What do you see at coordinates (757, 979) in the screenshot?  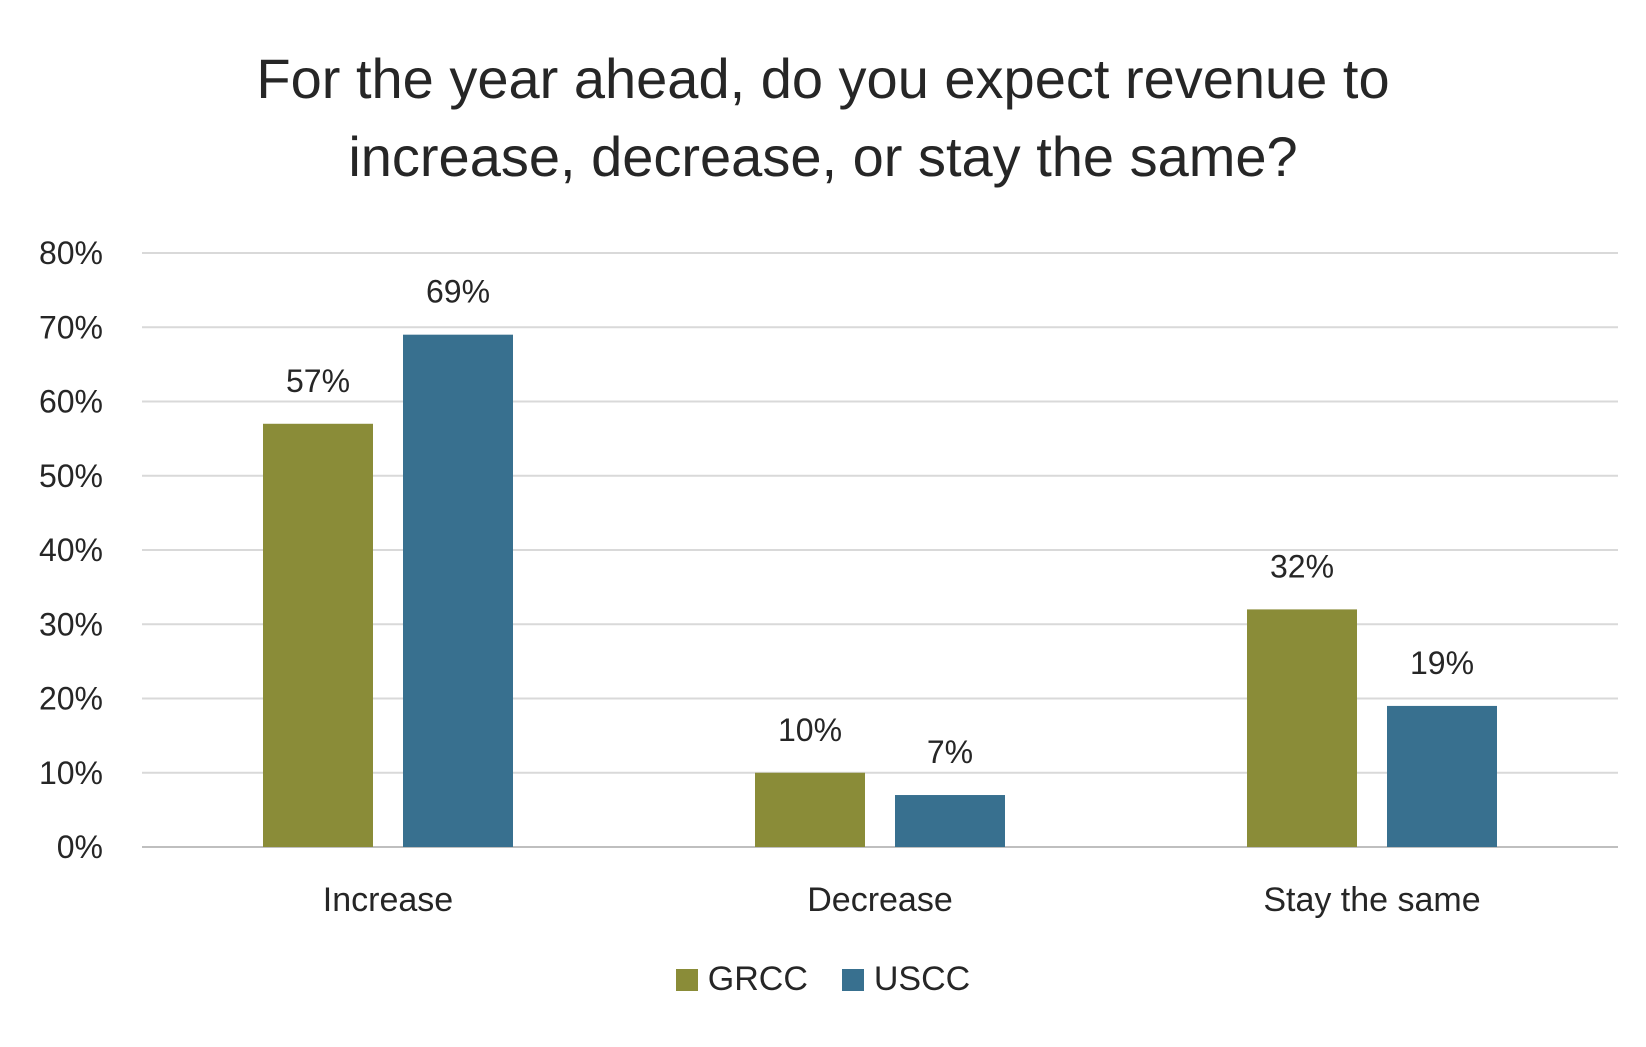 I see `legend-label-grcc: GRCC` at bounding box center [757, 979].